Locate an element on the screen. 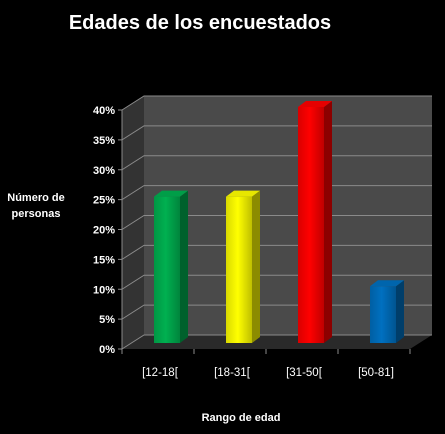 The width and height of the screenshot is (445, 434). x-tick-label: [12-18[ is located at coordinates (160, 373).